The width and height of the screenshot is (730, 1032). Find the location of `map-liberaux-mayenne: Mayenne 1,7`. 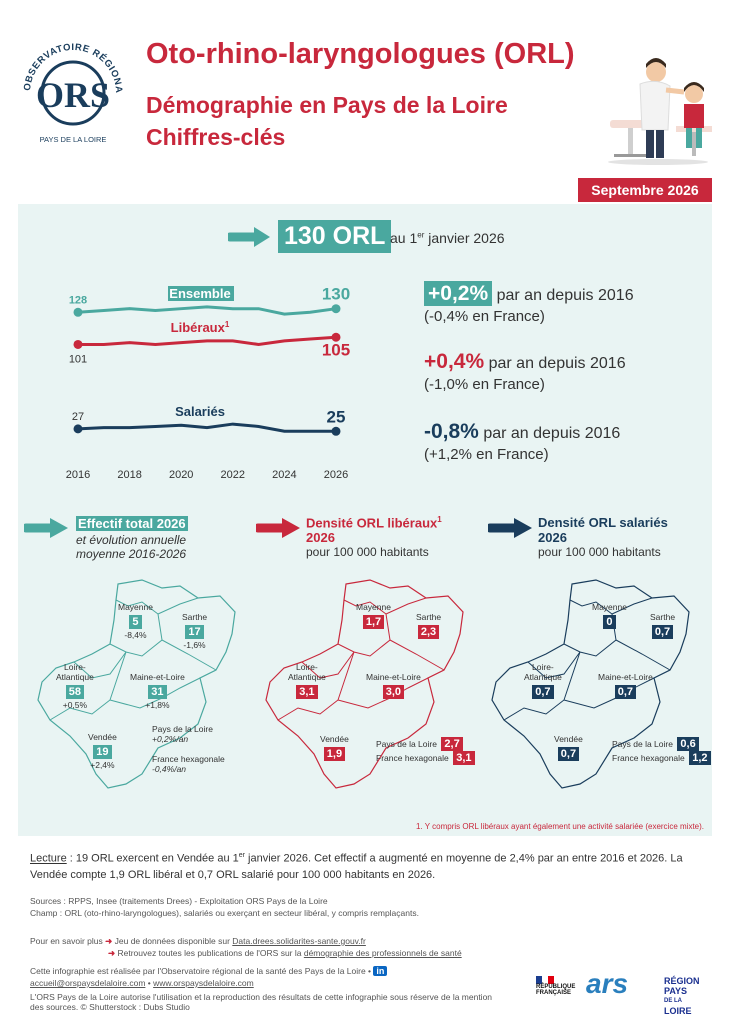

map-liberaux-mayenne: Mayenne 1,7 is located at coordinates (373, 615).